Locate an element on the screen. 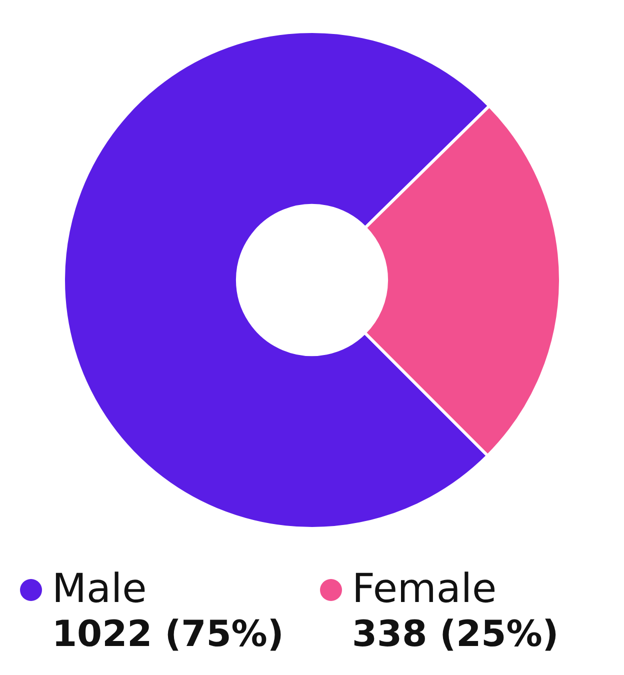 The height and width of the screenshot is (675, 624). legend-label: Female is located at coordinates (425, 589).